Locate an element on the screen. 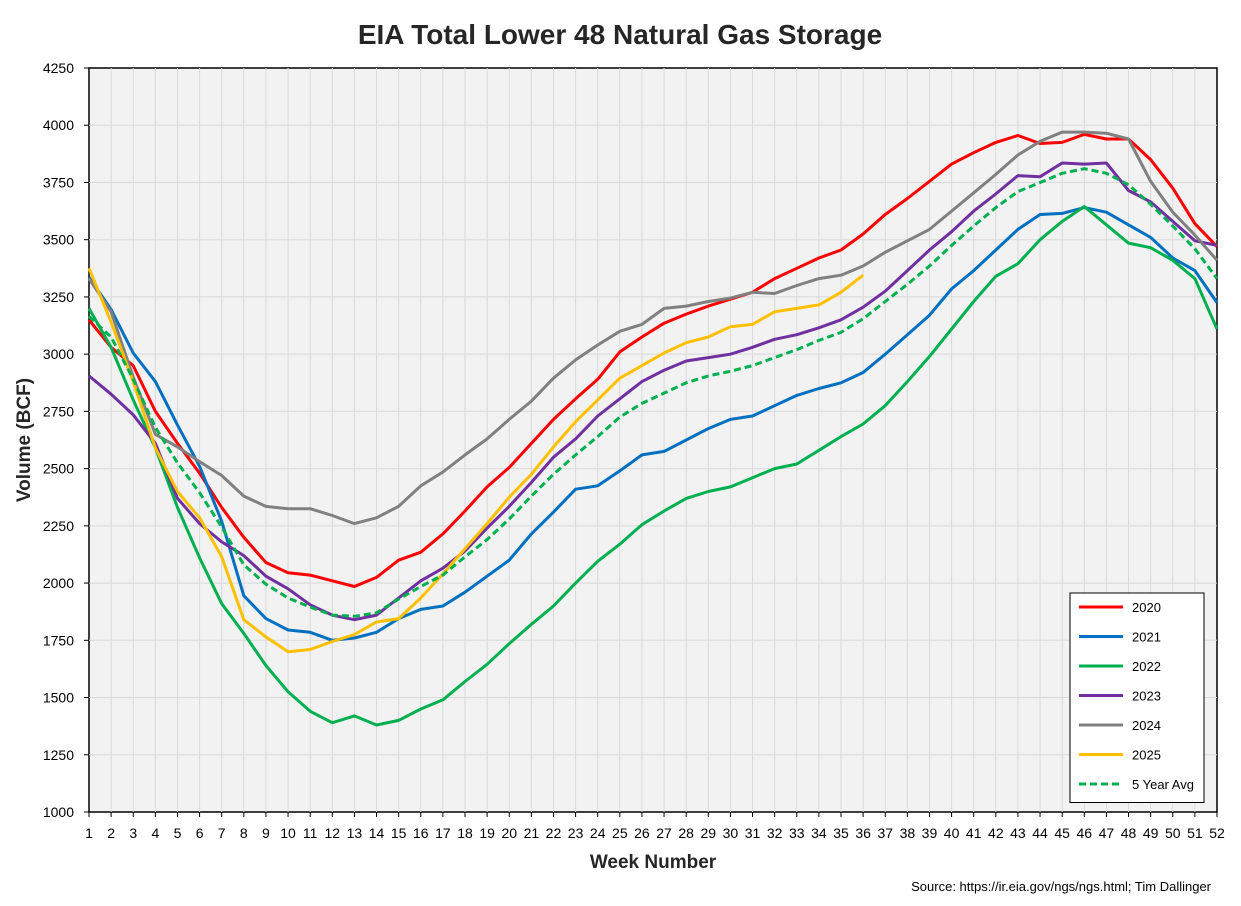  x-tick-label: 16 is located at coordinates (421, 833).